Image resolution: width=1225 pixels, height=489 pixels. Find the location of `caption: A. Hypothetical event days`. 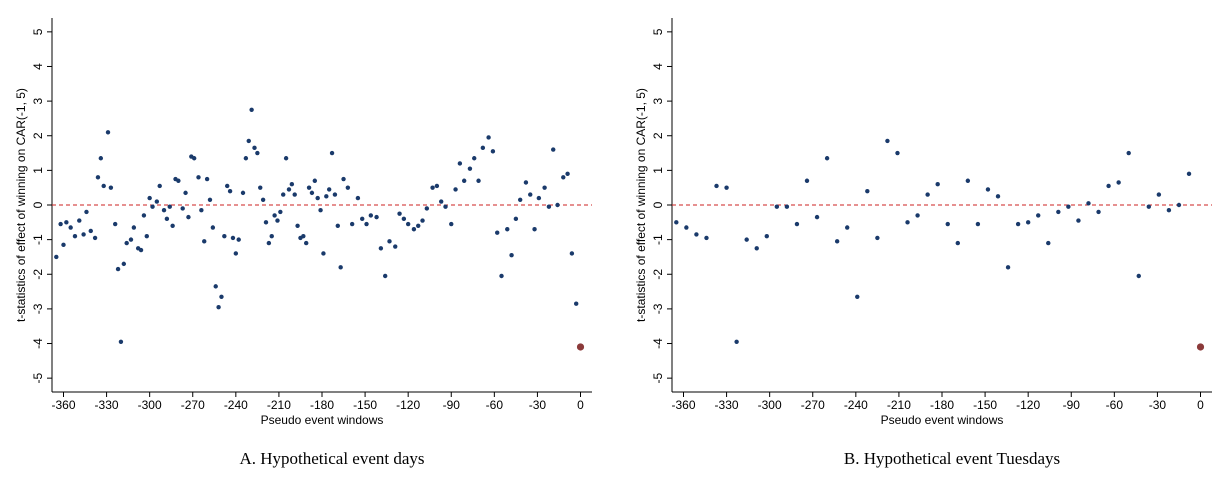

caption: A. Hypothetical event days is located at coordinates (331, 458).